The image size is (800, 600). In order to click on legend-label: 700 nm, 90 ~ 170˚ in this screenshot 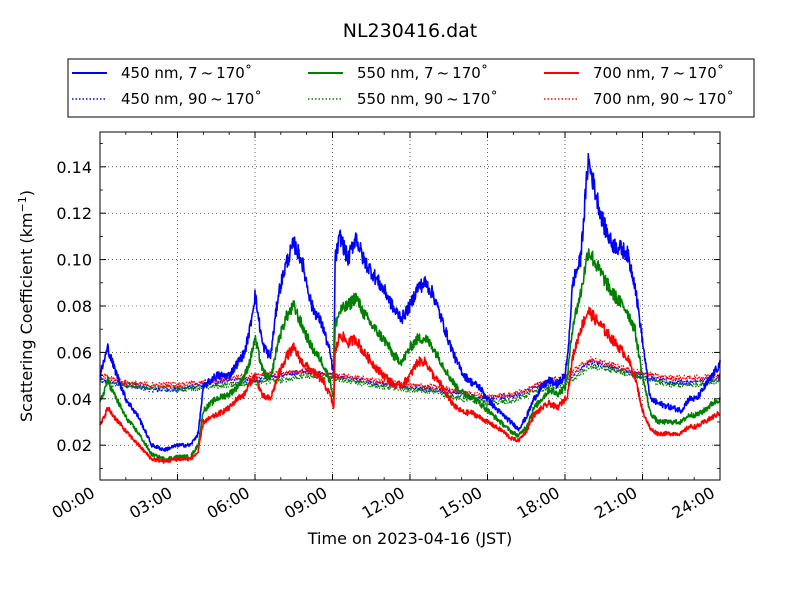, I will do `click(663, 99)`.